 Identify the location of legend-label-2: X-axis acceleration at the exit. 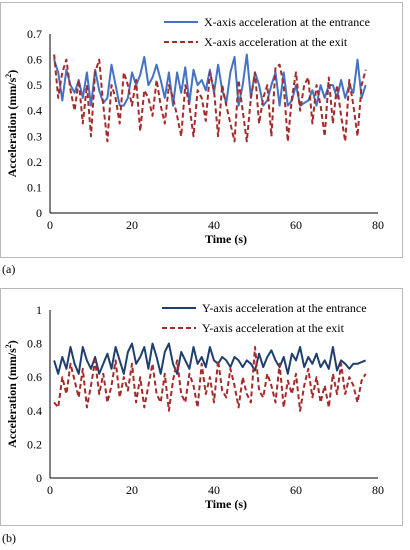
(276, 42).